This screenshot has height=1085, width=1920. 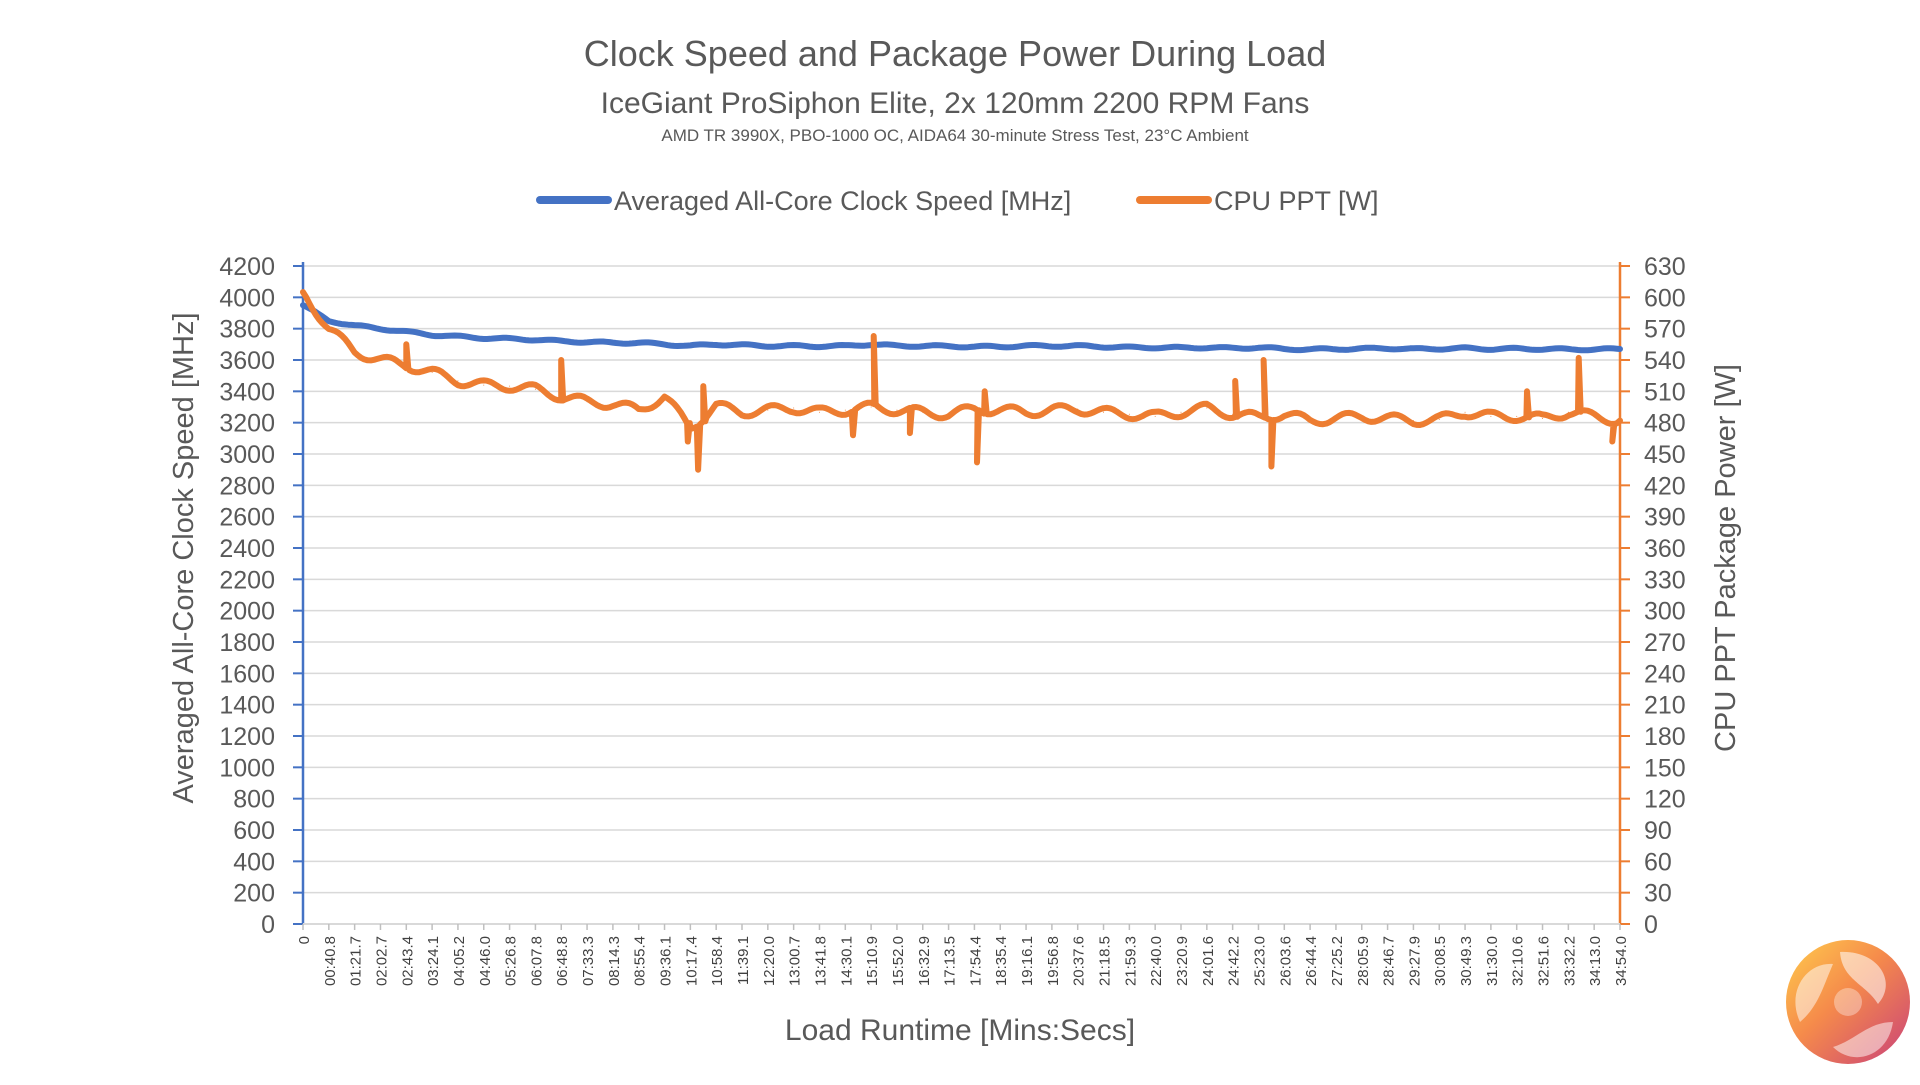 What do you see at coordinates (381, 961) in the screenshot?
I see `x-axis-tick-label: 02:02.7` at bounding box center [381, 961].